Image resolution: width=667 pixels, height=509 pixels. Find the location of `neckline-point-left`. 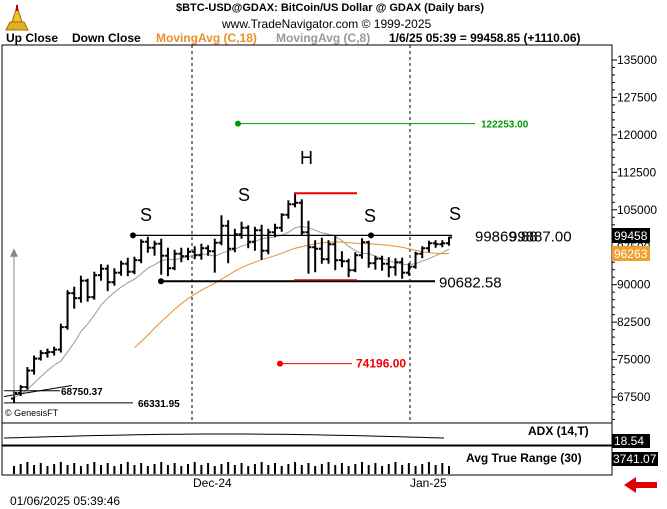

neckline-point-left is located at coordinates (133, 235).